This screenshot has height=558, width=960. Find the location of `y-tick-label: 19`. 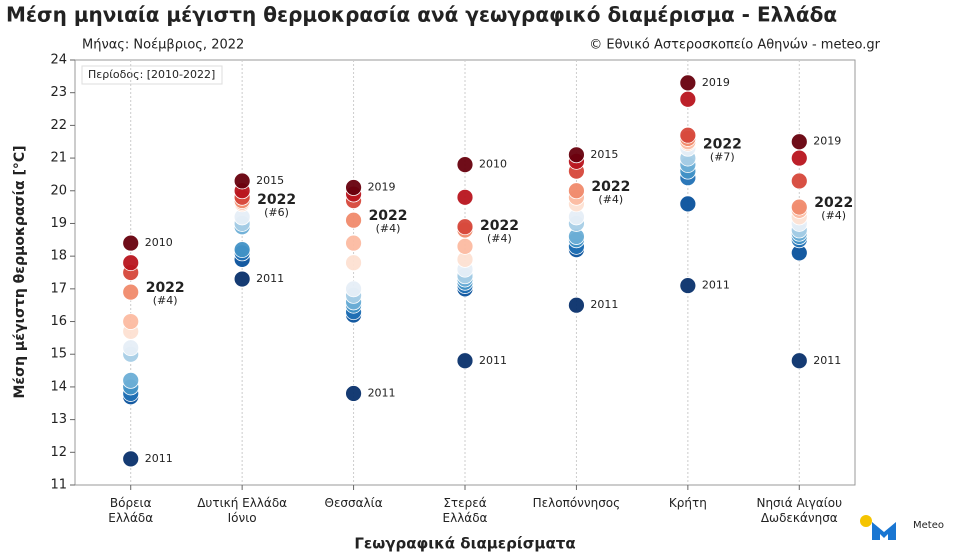

y-tick-label: 19 is located at coordinates (58, 223).